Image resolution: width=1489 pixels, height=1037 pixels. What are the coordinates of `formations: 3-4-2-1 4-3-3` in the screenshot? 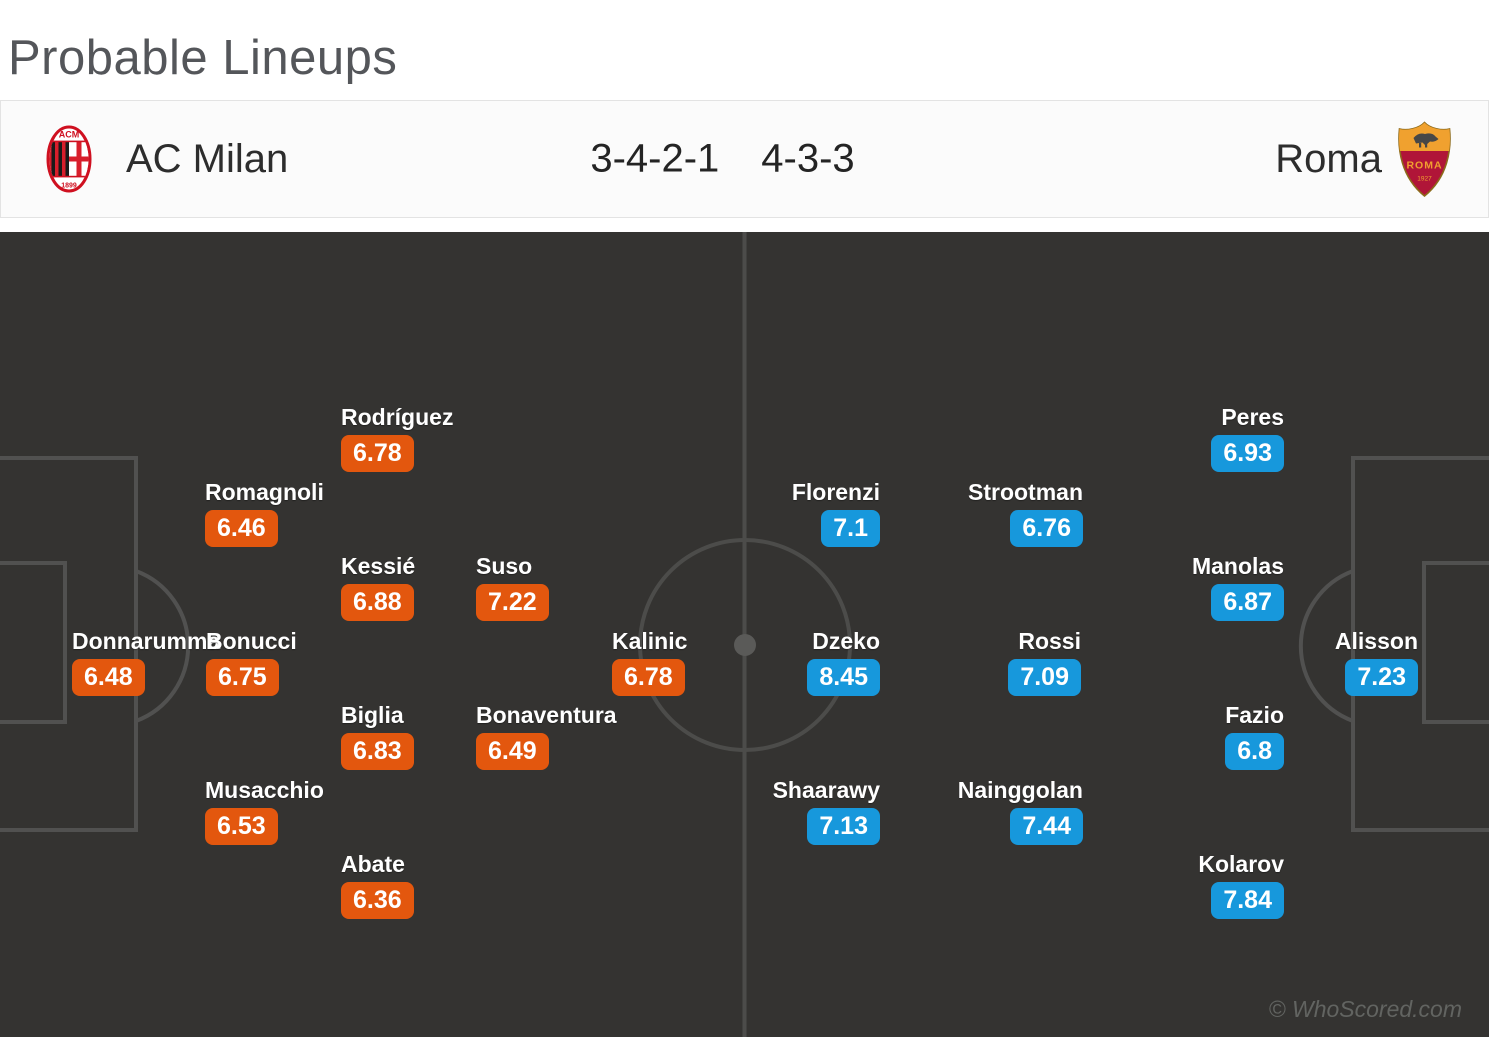 It's located at (722, 159).